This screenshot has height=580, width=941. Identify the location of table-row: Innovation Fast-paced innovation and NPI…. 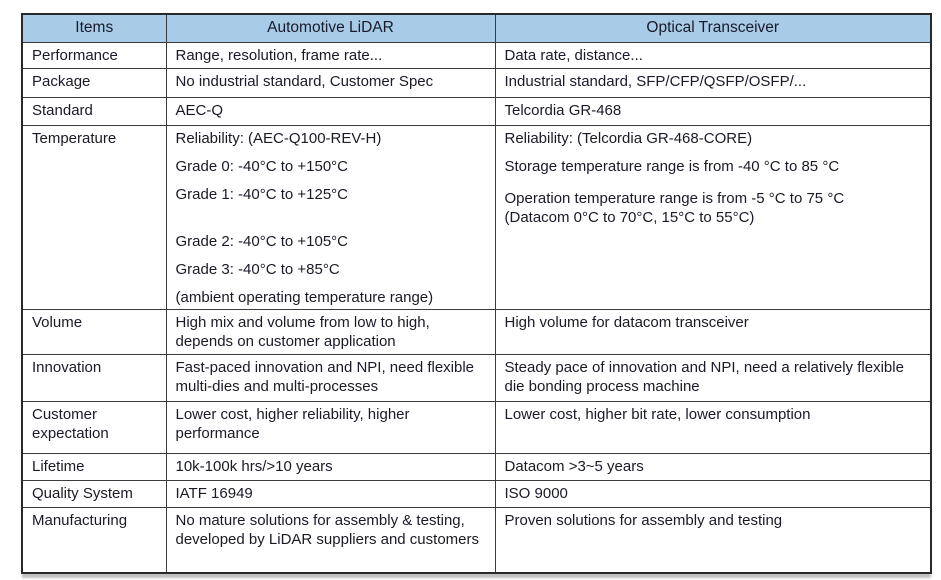
(476, 378).